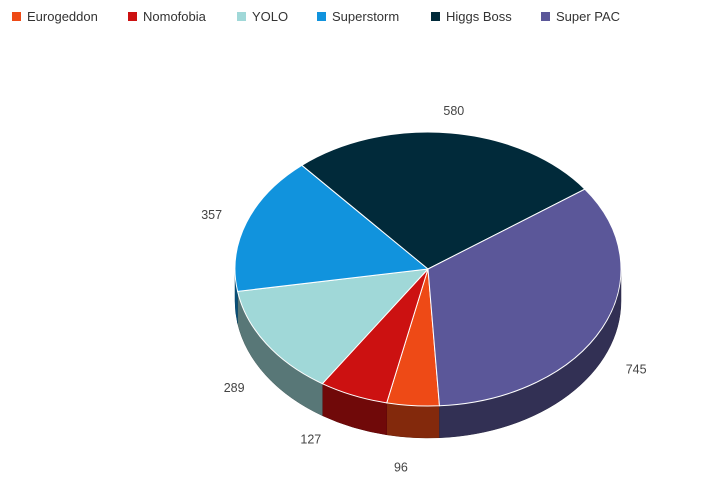 The height and width of the screenshot is (491, 718). I want to click on data-label-super-pac: 745, so click(636, 369).